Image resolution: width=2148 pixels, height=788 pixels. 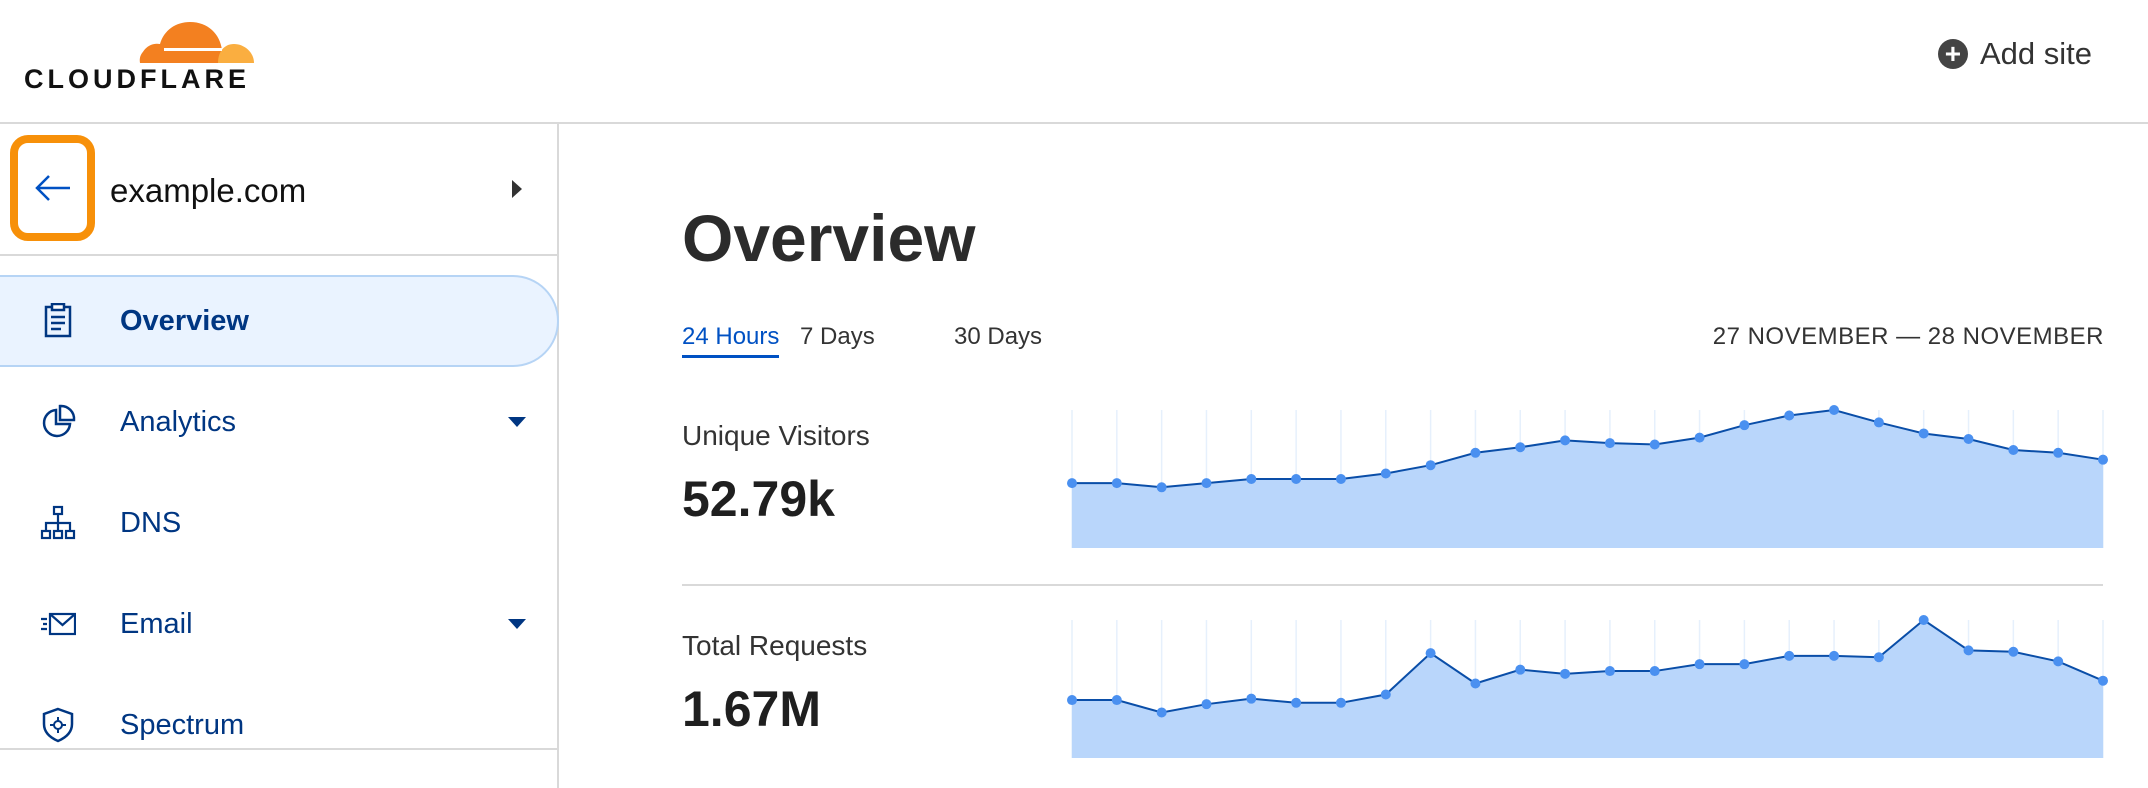 What do you see at coordinates (1392, 585) in the screenshot?
I see `metric-divider` at bounding box center [1392, 585].